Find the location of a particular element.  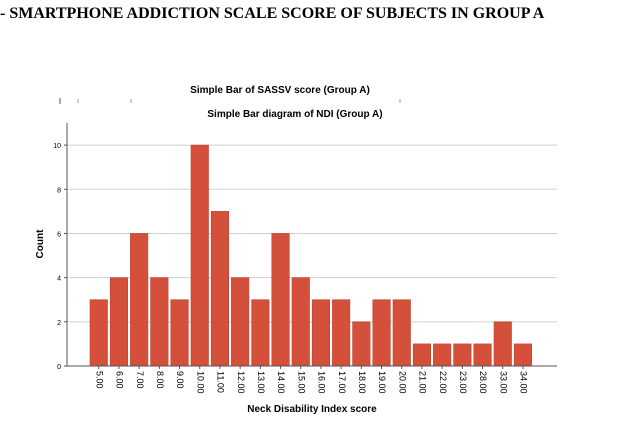

x-tick-label: 12.00 is located at coordinates (241, 382).